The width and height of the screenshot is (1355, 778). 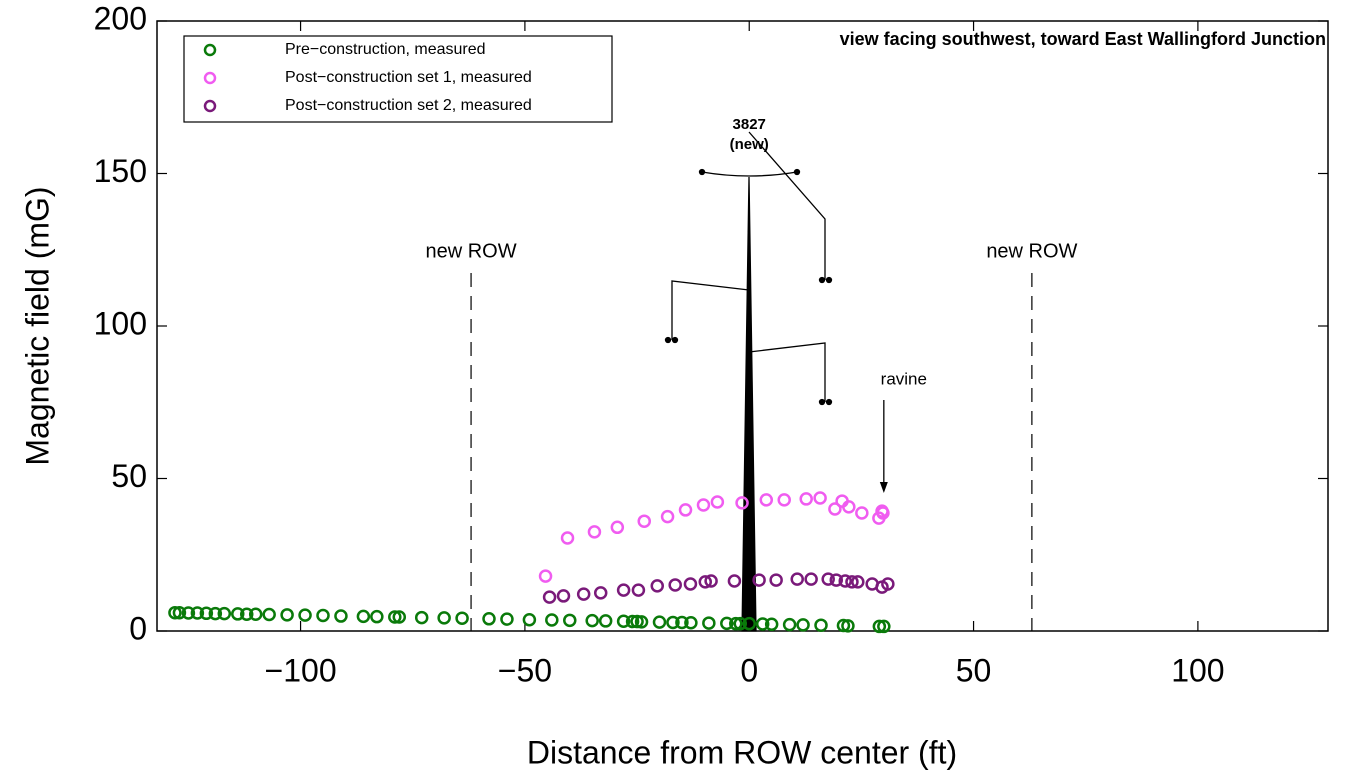 What do you see at coordinates (120, 18) in the screenshot?
I see `y-tick-label: 200` at bounding box center [120, 18].